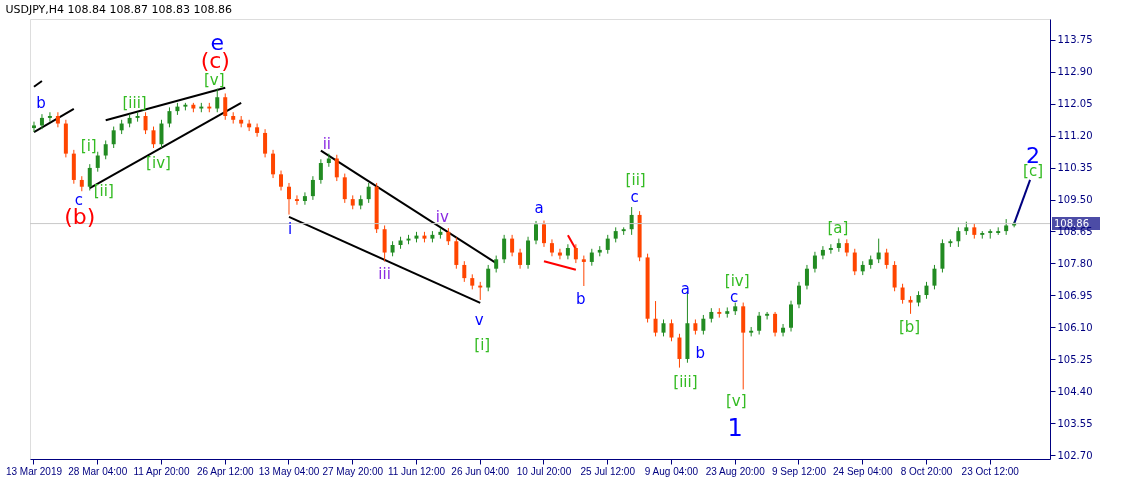 The image size is (1144, 495). Describe the element at coordinates (353, 471) in the screenshot. I see `x-tick-label: 27 May 20:00` at that location.